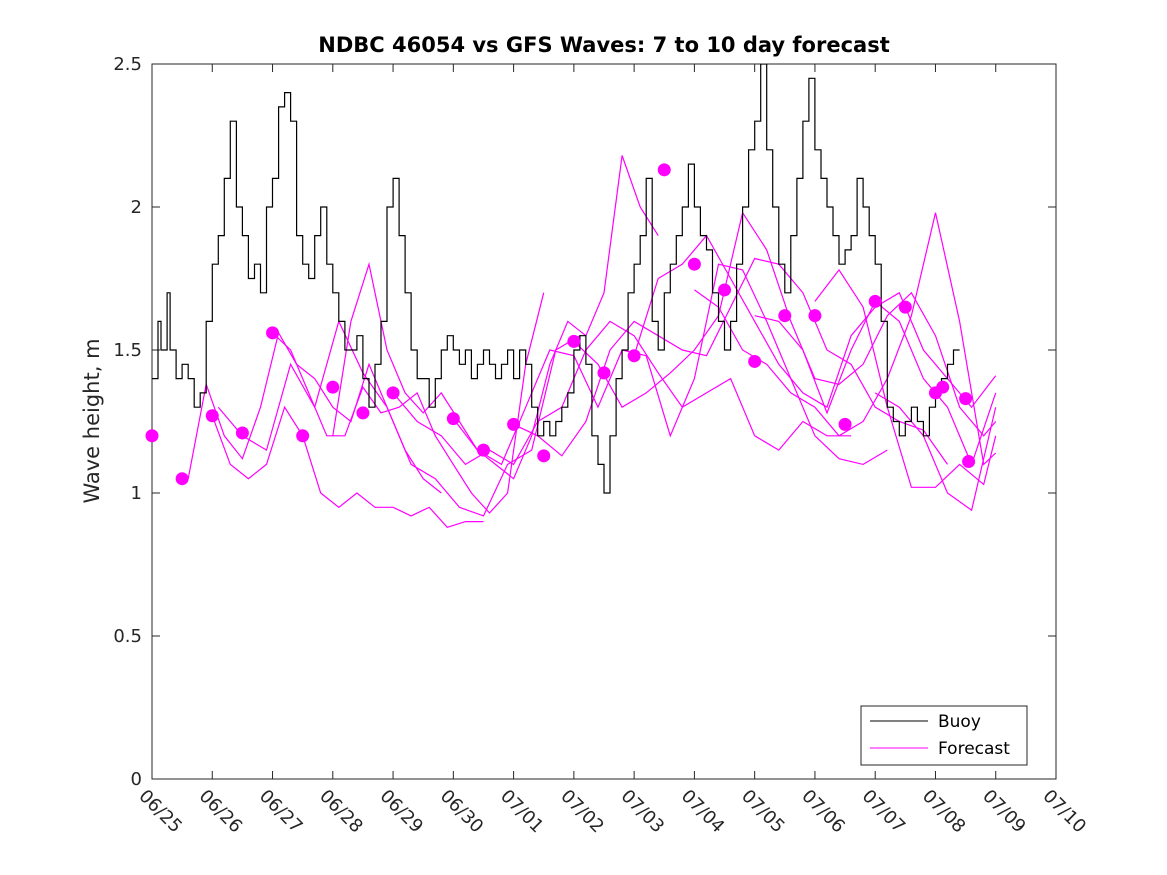 The width and height of the screenshot is (1167, 875). I want to click on legend: Buoy Forecast, so click(944, 735).